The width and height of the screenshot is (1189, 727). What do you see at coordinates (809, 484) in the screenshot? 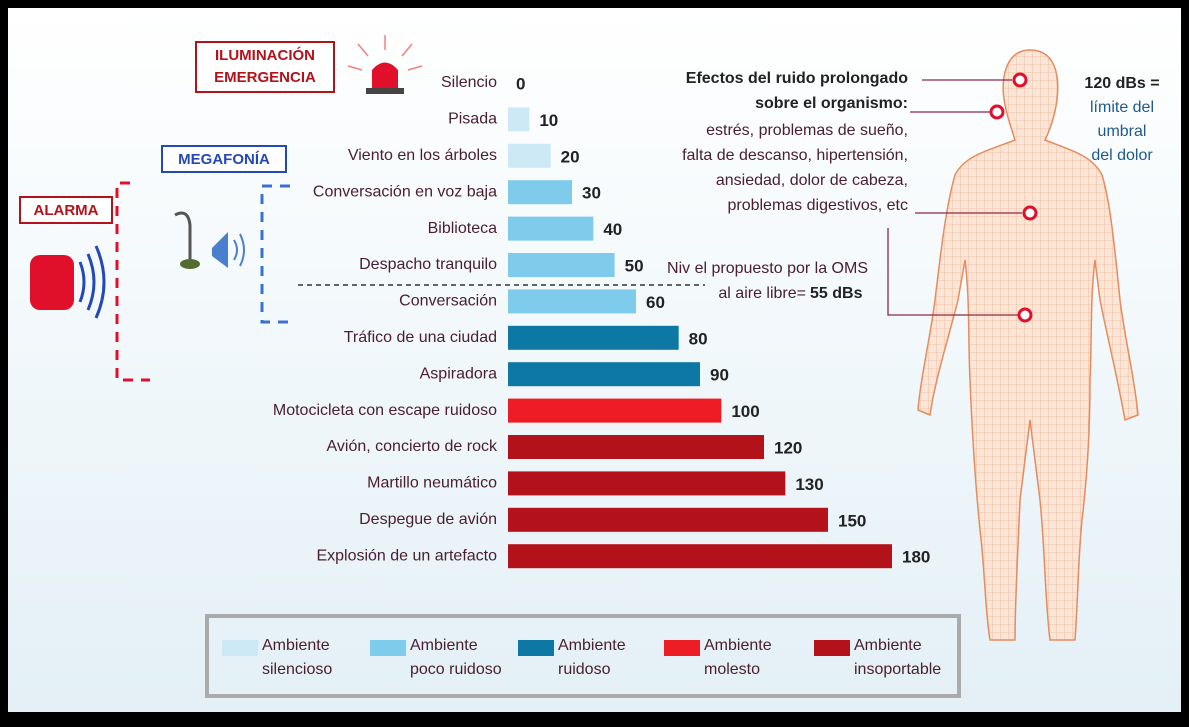
I see `value-label: 130` at bounding box center [809, 484].